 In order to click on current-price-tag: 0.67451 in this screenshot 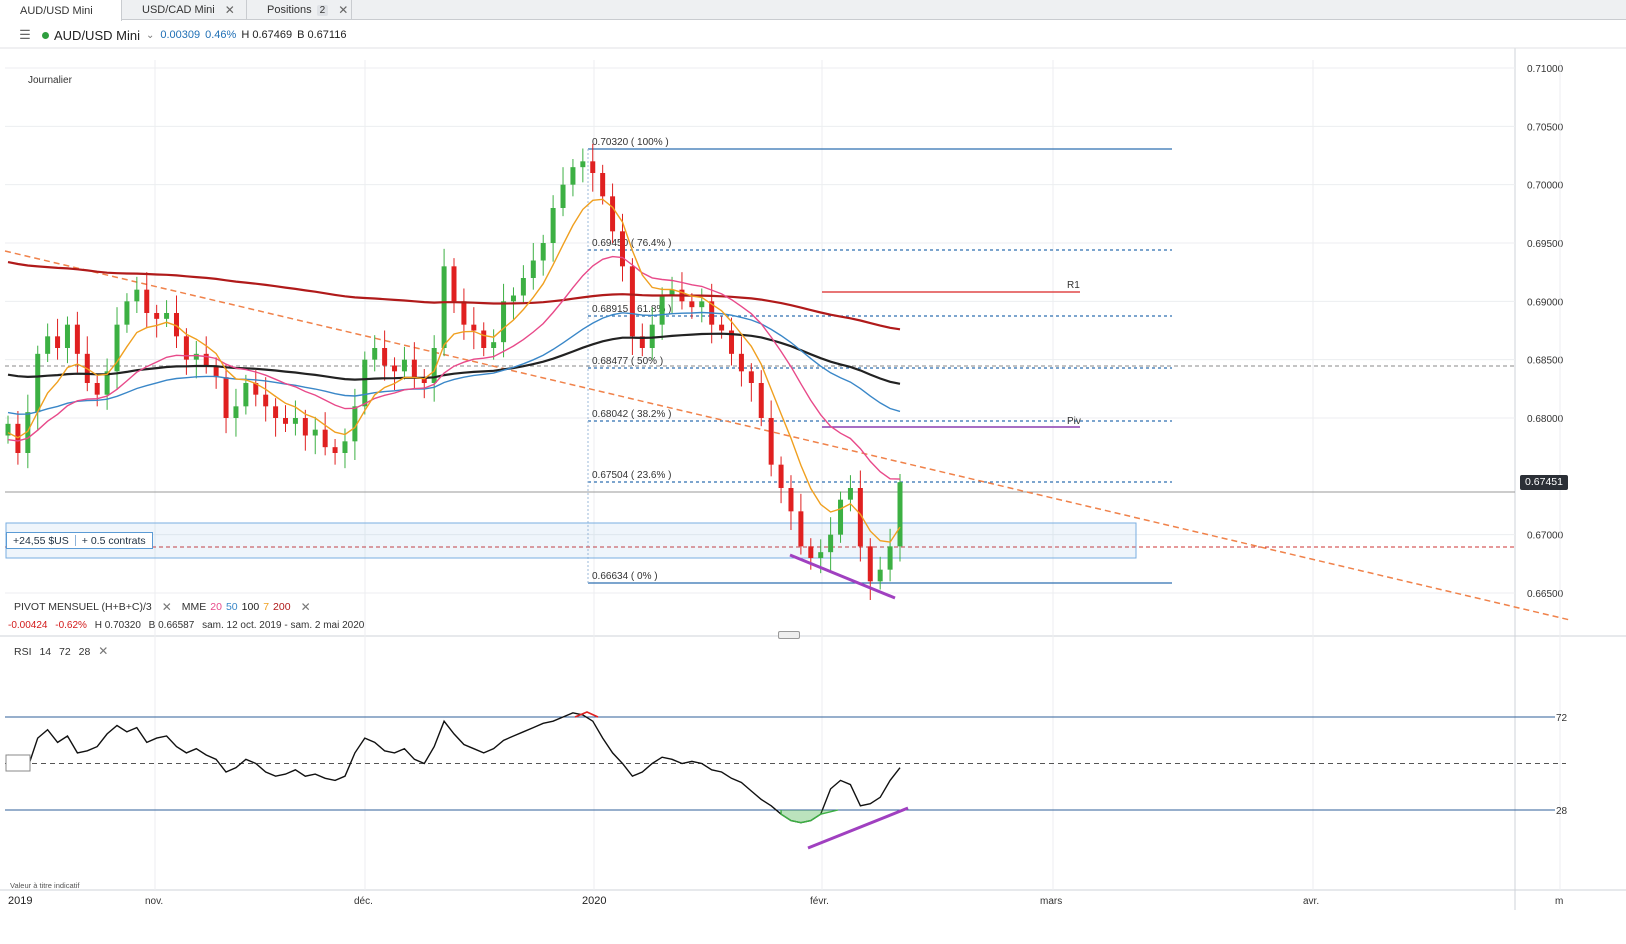, I will do `click(1544, 482)`.